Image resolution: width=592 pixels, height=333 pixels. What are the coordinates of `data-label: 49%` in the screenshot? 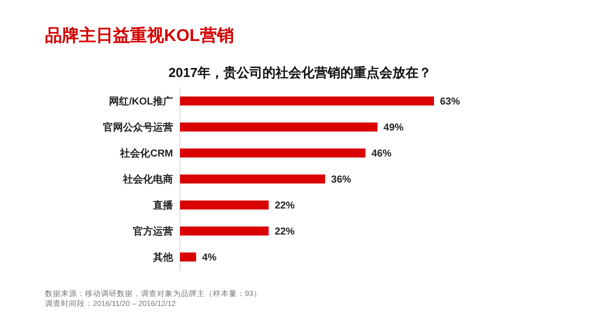 It's located at (394, 128).